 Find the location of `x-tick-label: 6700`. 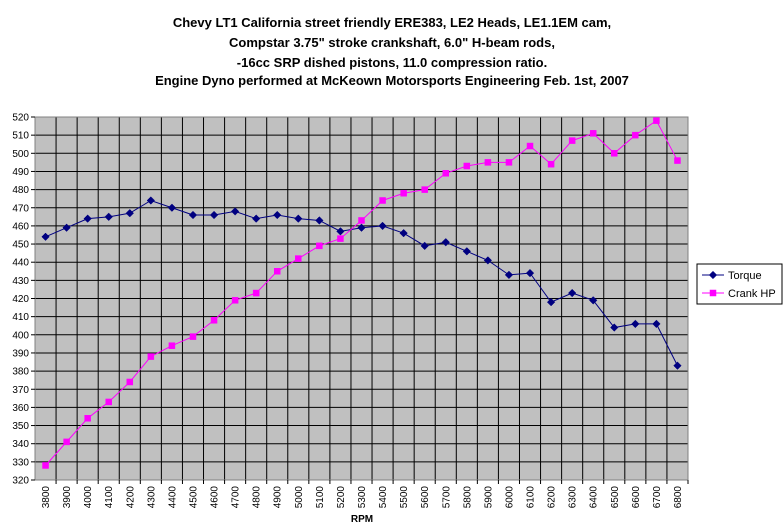

x-tick-label: 6700 is located at coordinates (657, 497).